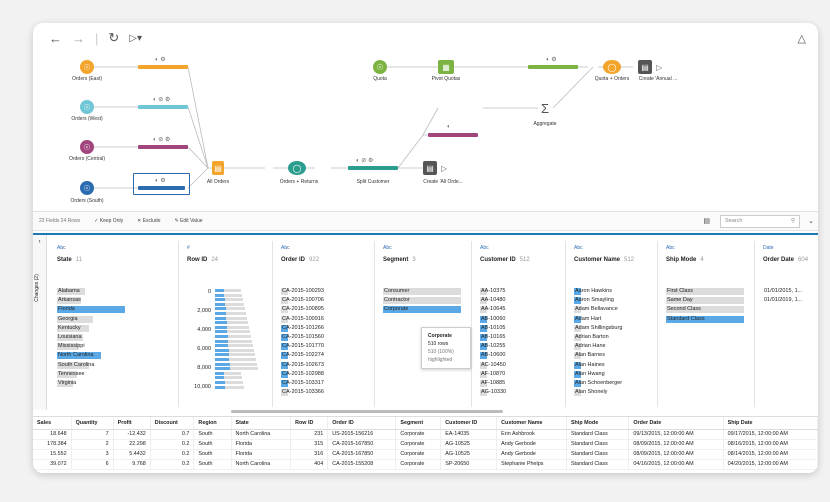 This screenshot has width=830, height=502. I want to click on customername-value: Alan Barnes, so click(598, 355).